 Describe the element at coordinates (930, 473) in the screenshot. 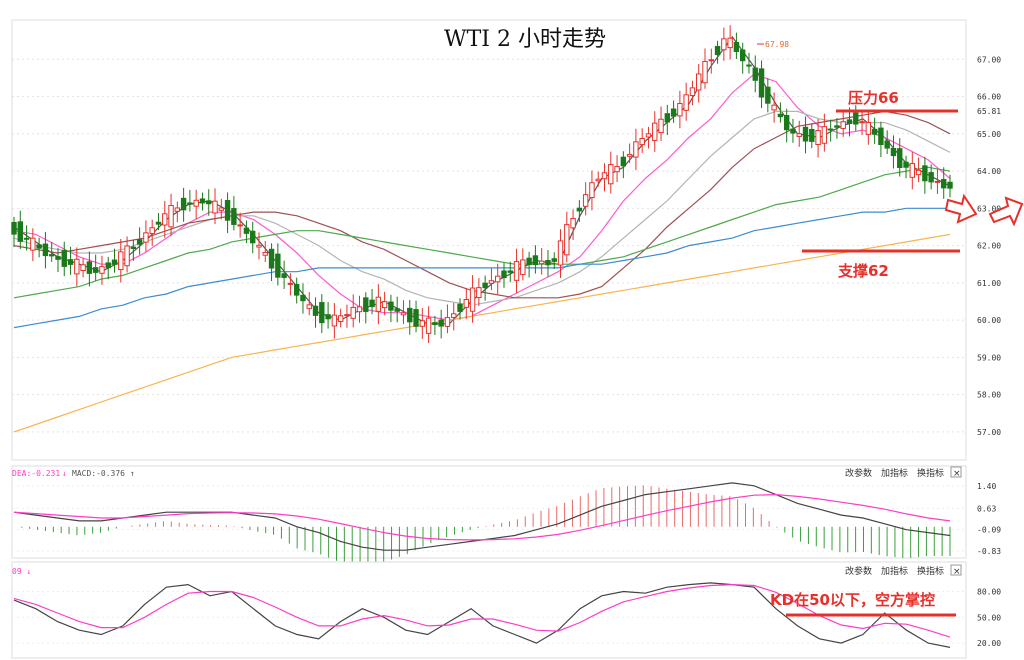

I see `macd-switch-indicator-button: 换指标` at that location.